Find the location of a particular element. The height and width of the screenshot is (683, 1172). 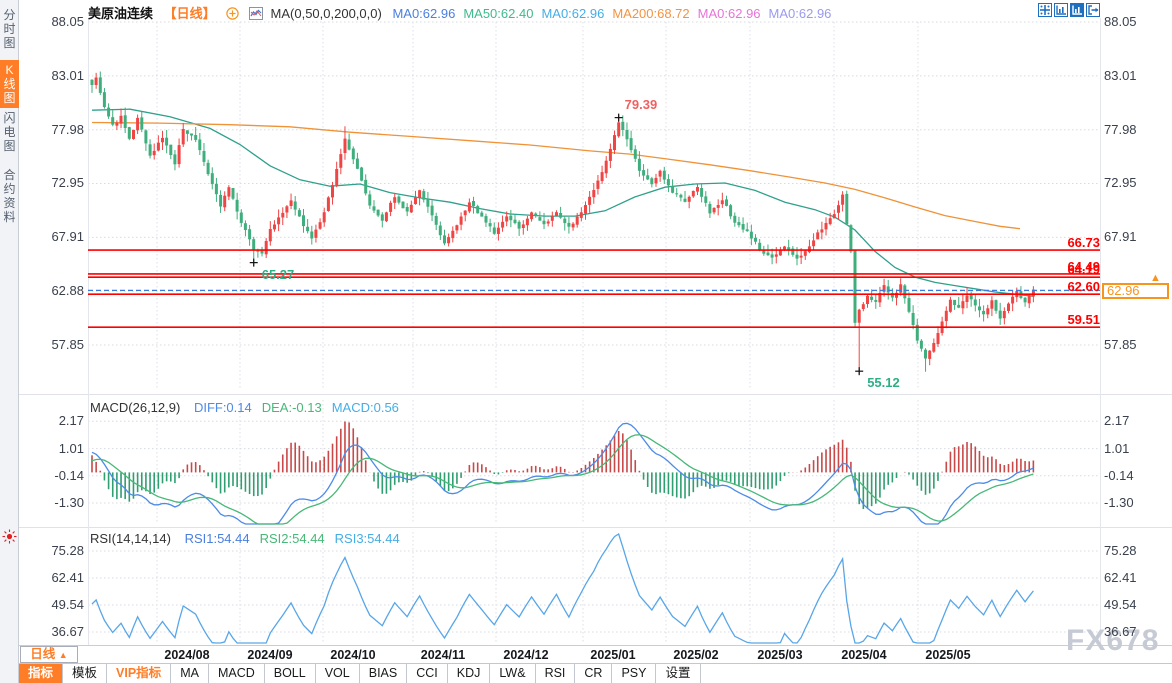

x-axis-month-label: 2024/08 is located at coordinates (187, 655).